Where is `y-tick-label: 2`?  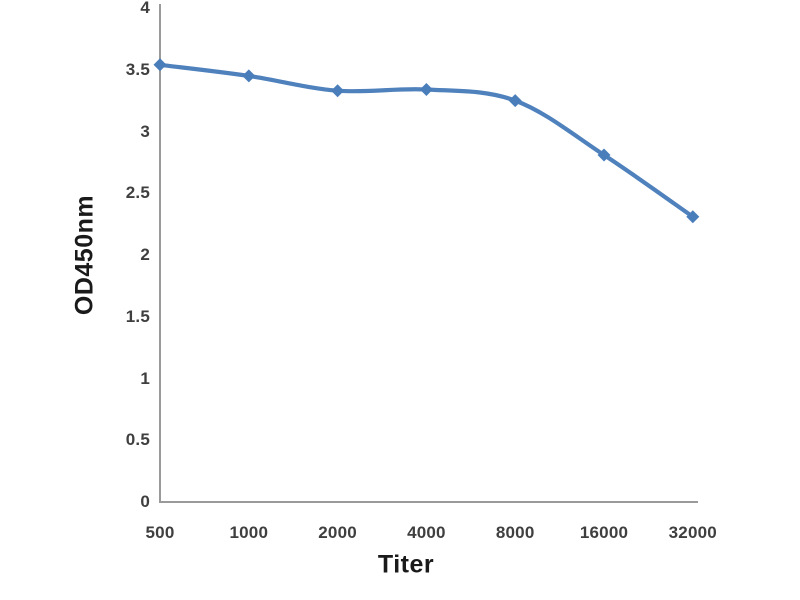
y-tick-label: 2 is located at coordinates (145, 254).